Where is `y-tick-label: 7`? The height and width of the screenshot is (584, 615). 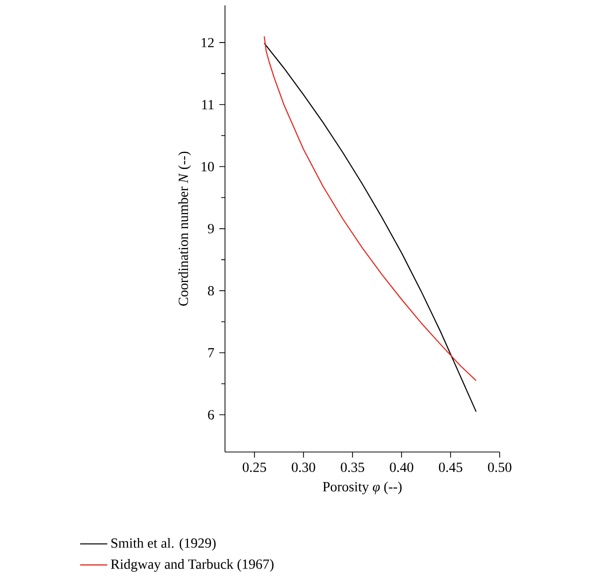
y-tick-label: 7 is located at coordinates (211, 353).